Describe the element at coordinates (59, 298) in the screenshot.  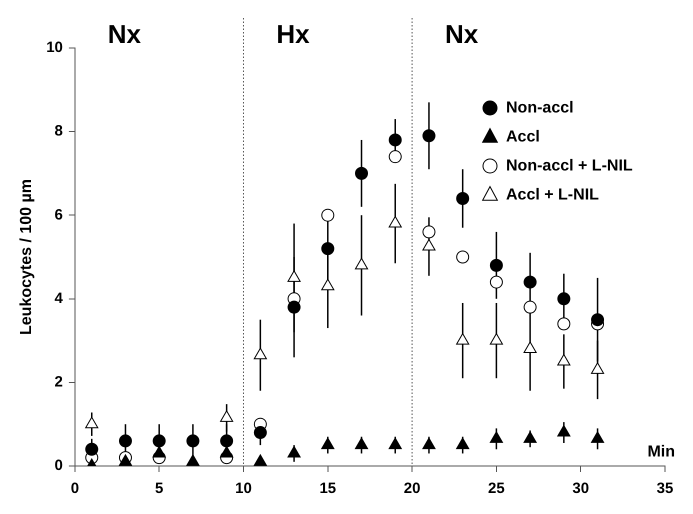
I see `y-tick-label: 4` at that location.